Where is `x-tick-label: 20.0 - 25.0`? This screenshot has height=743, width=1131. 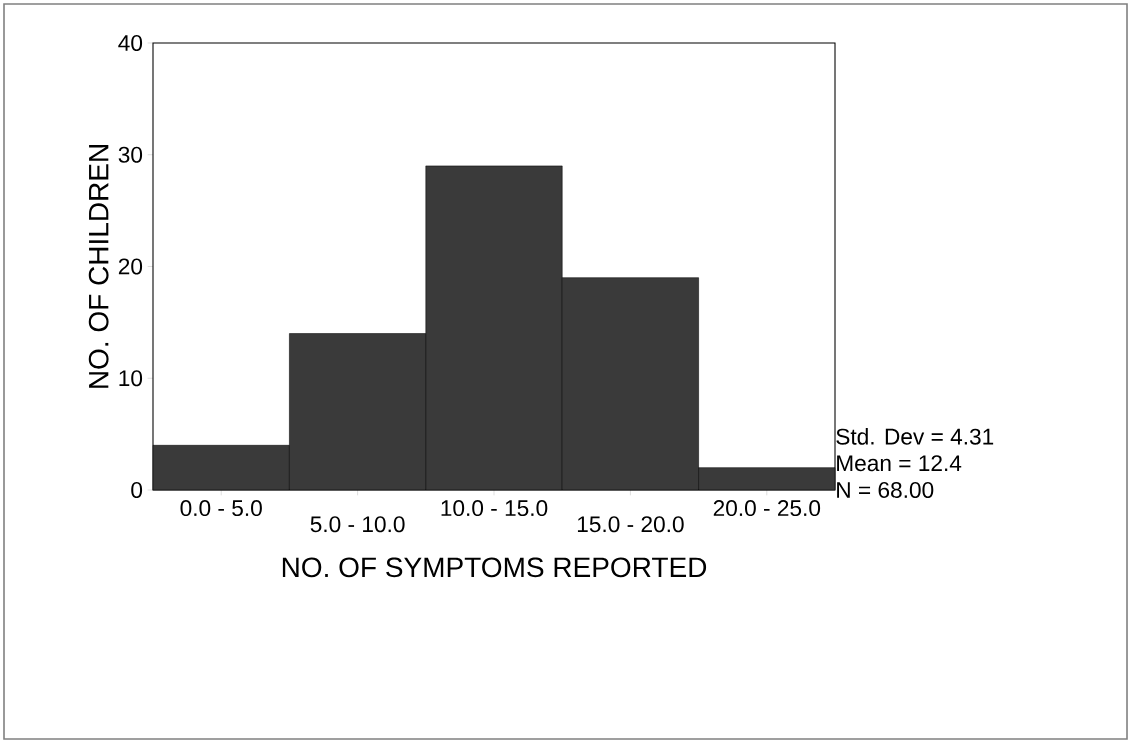 x-tick-label: 20.0 - 25.0 is located at coordinates (767, 508).